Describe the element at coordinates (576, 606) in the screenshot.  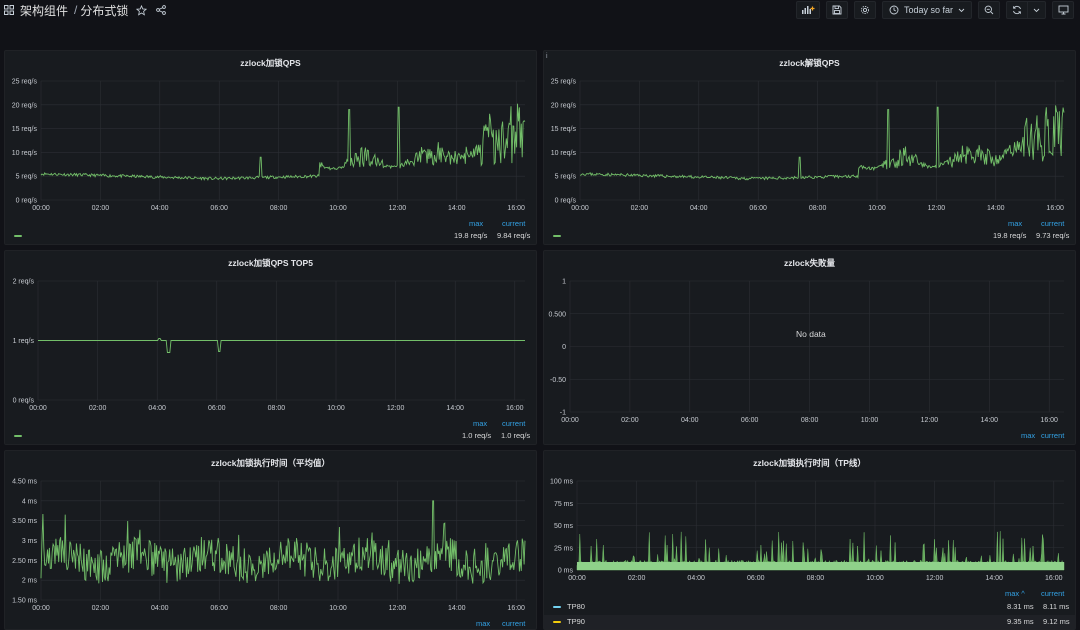
I see `legend-series-name: TP80` at that location.